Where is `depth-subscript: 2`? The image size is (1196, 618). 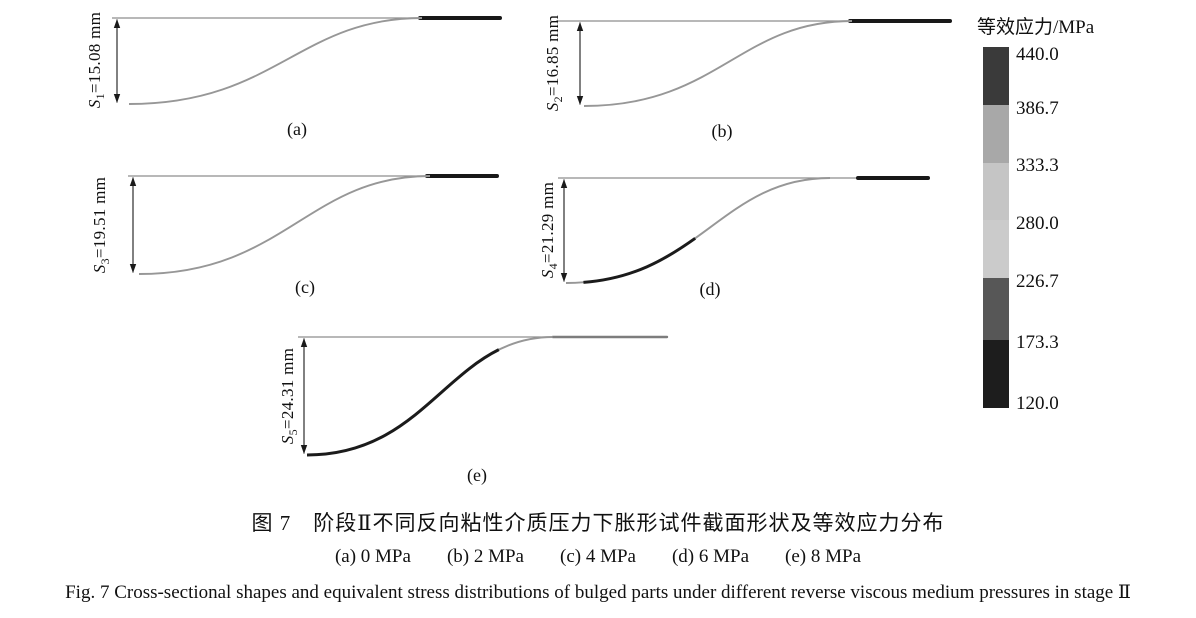 depth-subscript: 2 is located at coordinates (558, 99).